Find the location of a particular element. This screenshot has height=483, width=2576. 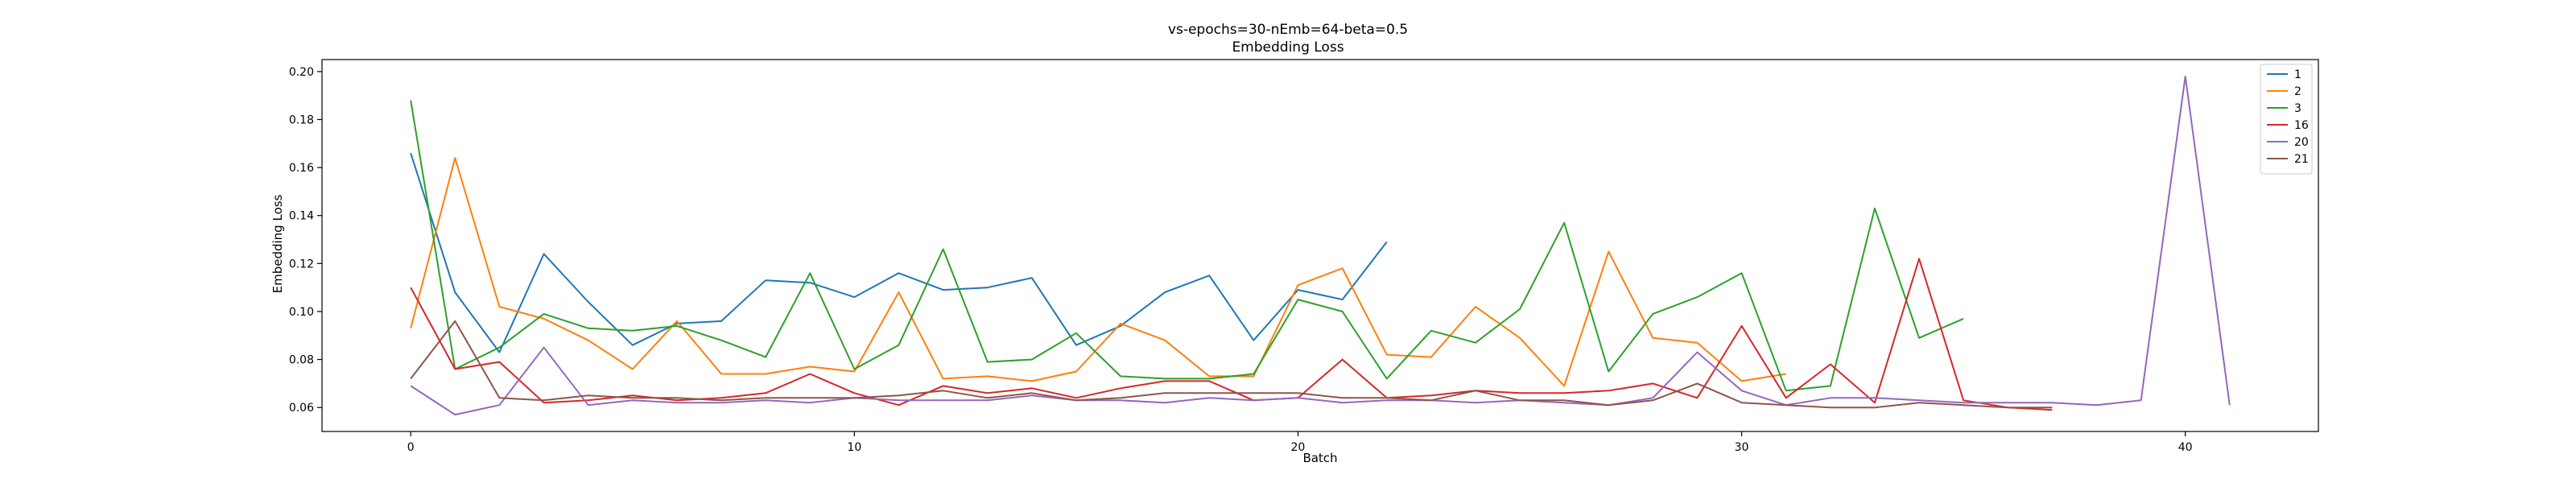

legend-label-16: 16 is located at coordinates (2301, 126).